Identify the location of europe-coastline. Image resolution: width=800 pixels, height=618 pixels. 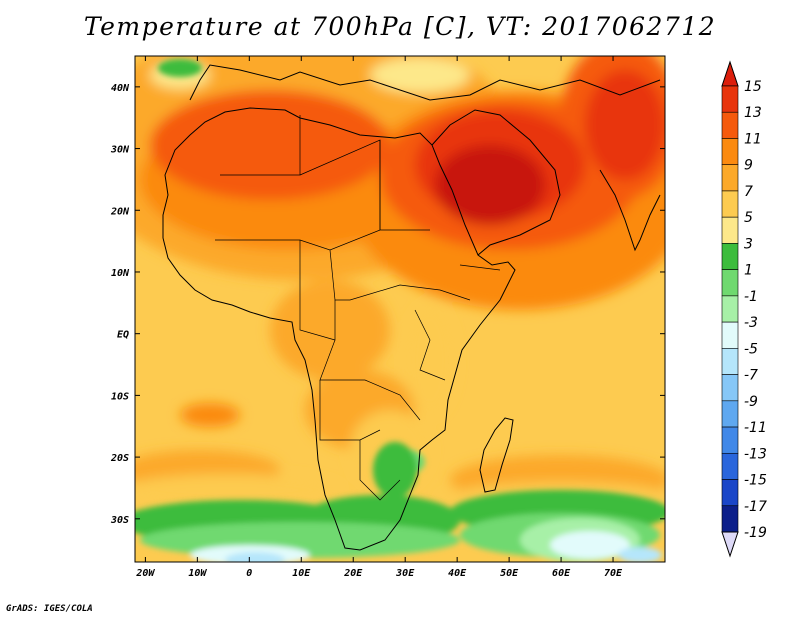
(425, 82).